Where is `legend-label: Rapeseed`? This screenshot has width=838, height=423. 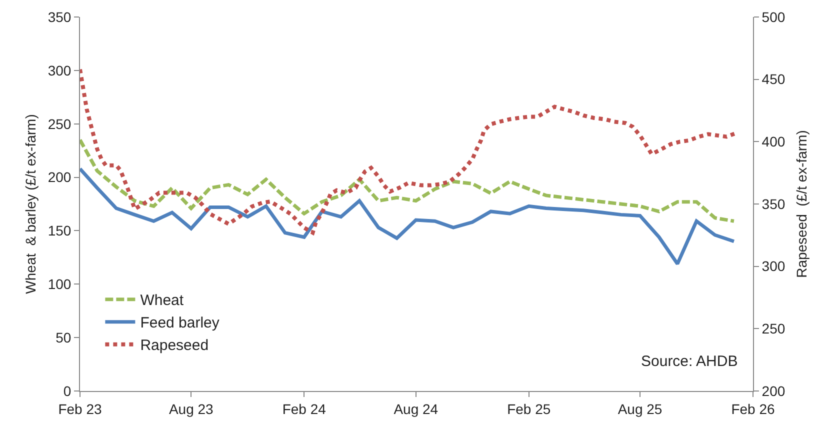 legend-label: Rapeseed is located at coordinates (174, 345).